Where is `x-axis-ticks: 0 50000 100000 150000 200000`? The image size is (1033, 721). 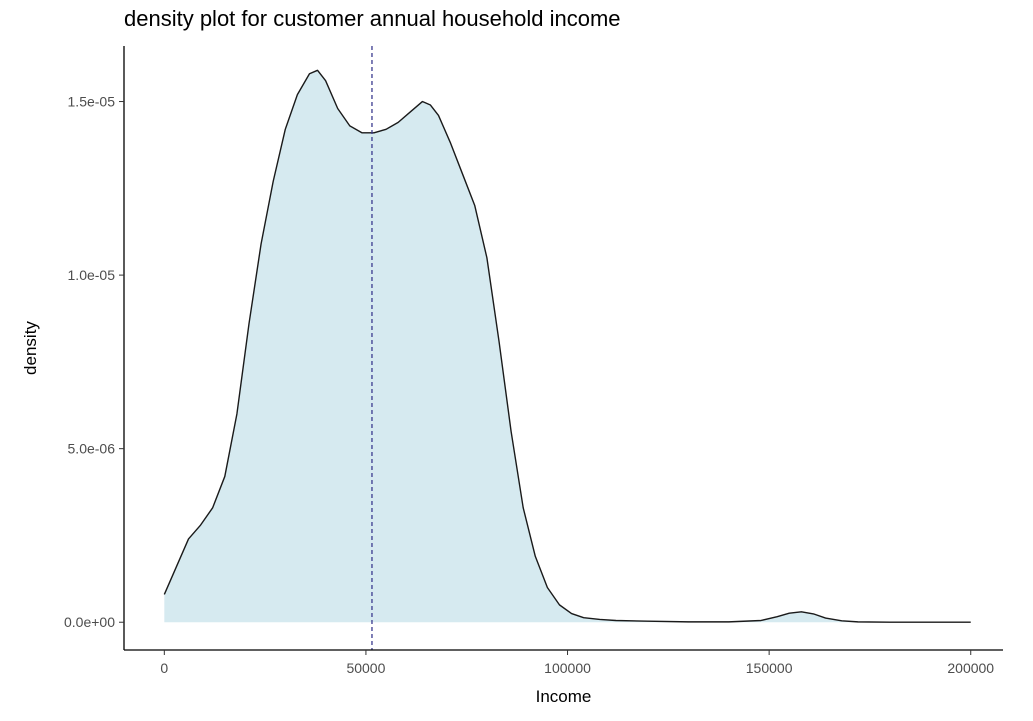
x-axis-ticks: 0 50000 100000 150000 200000 is located at coordinates (577, 663).